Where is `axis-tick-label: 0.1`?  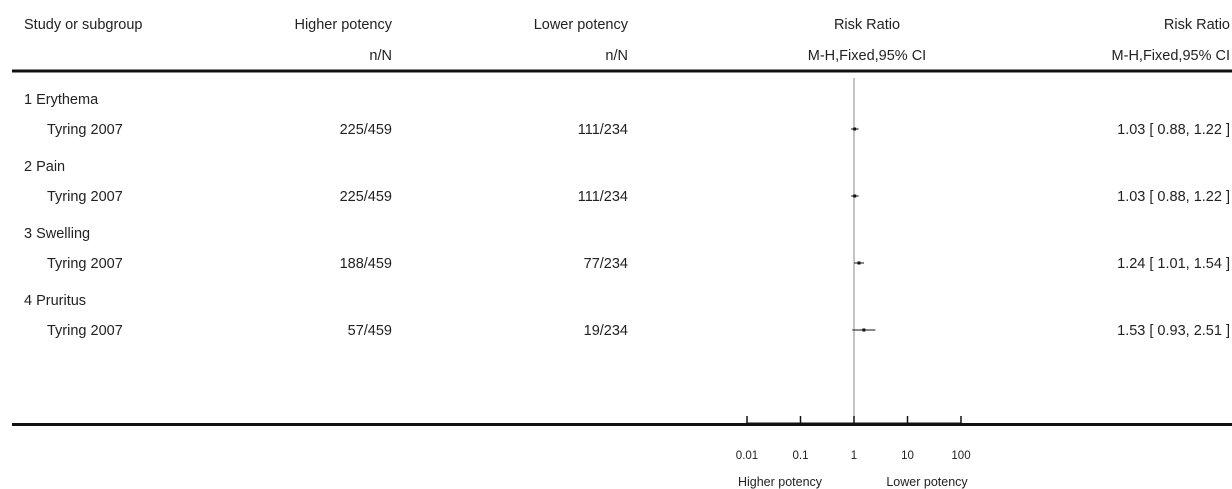
axis-tick-label: 0.1 is located at coordinates (801, 456).